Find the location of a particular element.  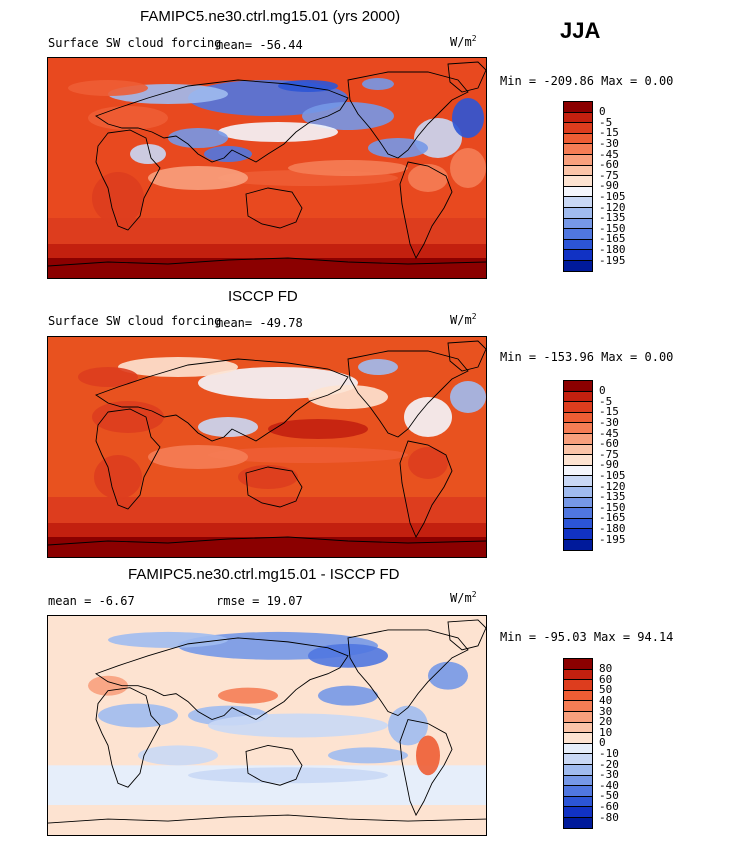

panel1-mean: mean= -56.44 is located at coordinates (259, 45).